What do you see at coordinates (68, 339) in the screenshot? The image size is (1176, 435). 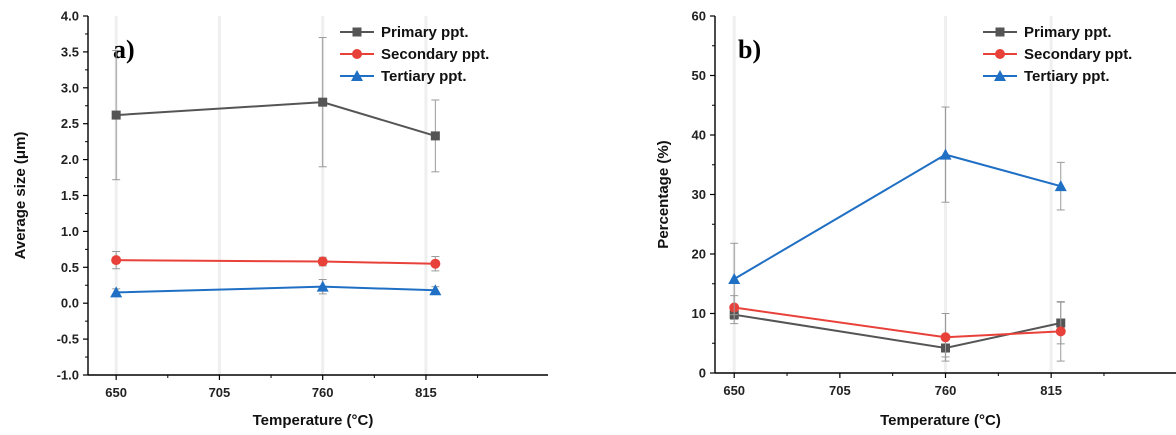 I see `y-tick-label: -0.5` at bounding box center [68, 339].